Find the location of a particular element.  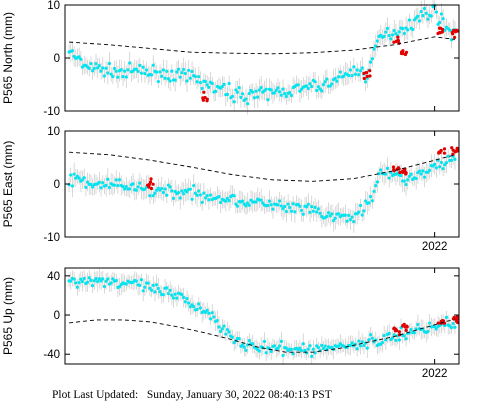

y-tick-label: -10 is located at coordinates (51, 238).